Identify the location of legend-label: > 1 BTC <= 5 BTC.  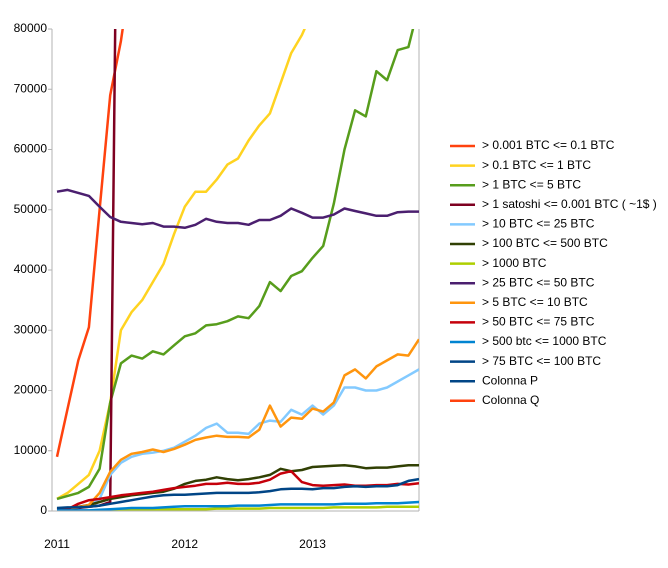
(531, 184).